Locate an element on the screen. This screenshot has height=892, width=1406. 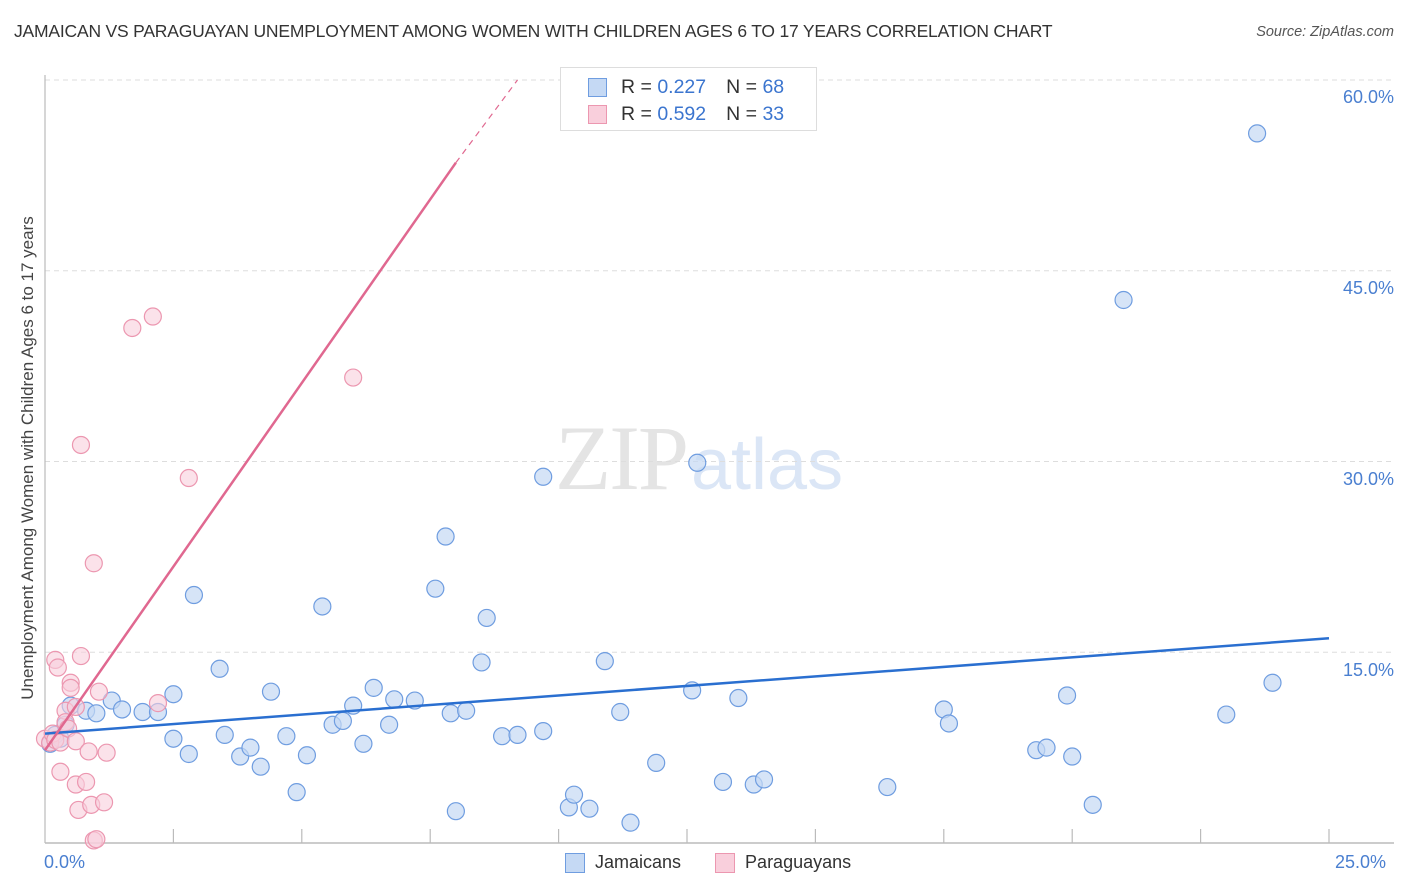
correlation-legend: R = 0.227 N = 68 R = 0.592 N = 33 is located at coordinates (688, 99).